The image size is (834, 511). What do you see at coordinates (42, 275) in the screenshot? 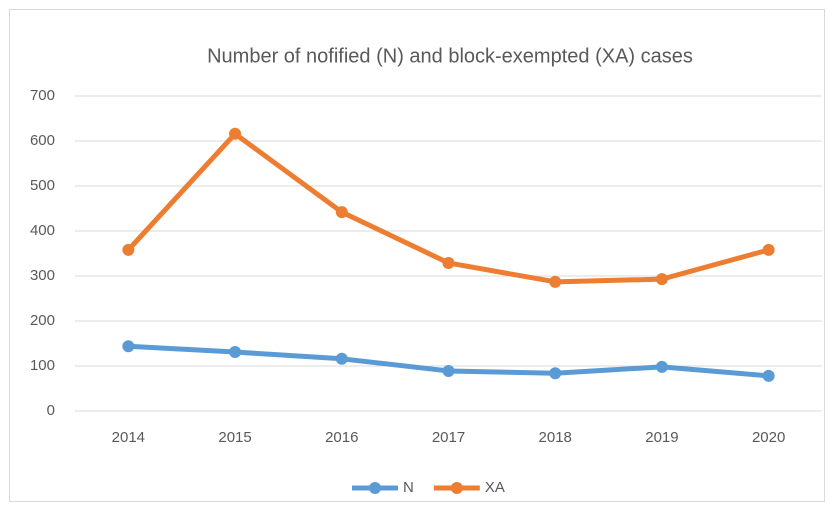
I see `y-tick-label: 300` at bounding box center [42, 275].